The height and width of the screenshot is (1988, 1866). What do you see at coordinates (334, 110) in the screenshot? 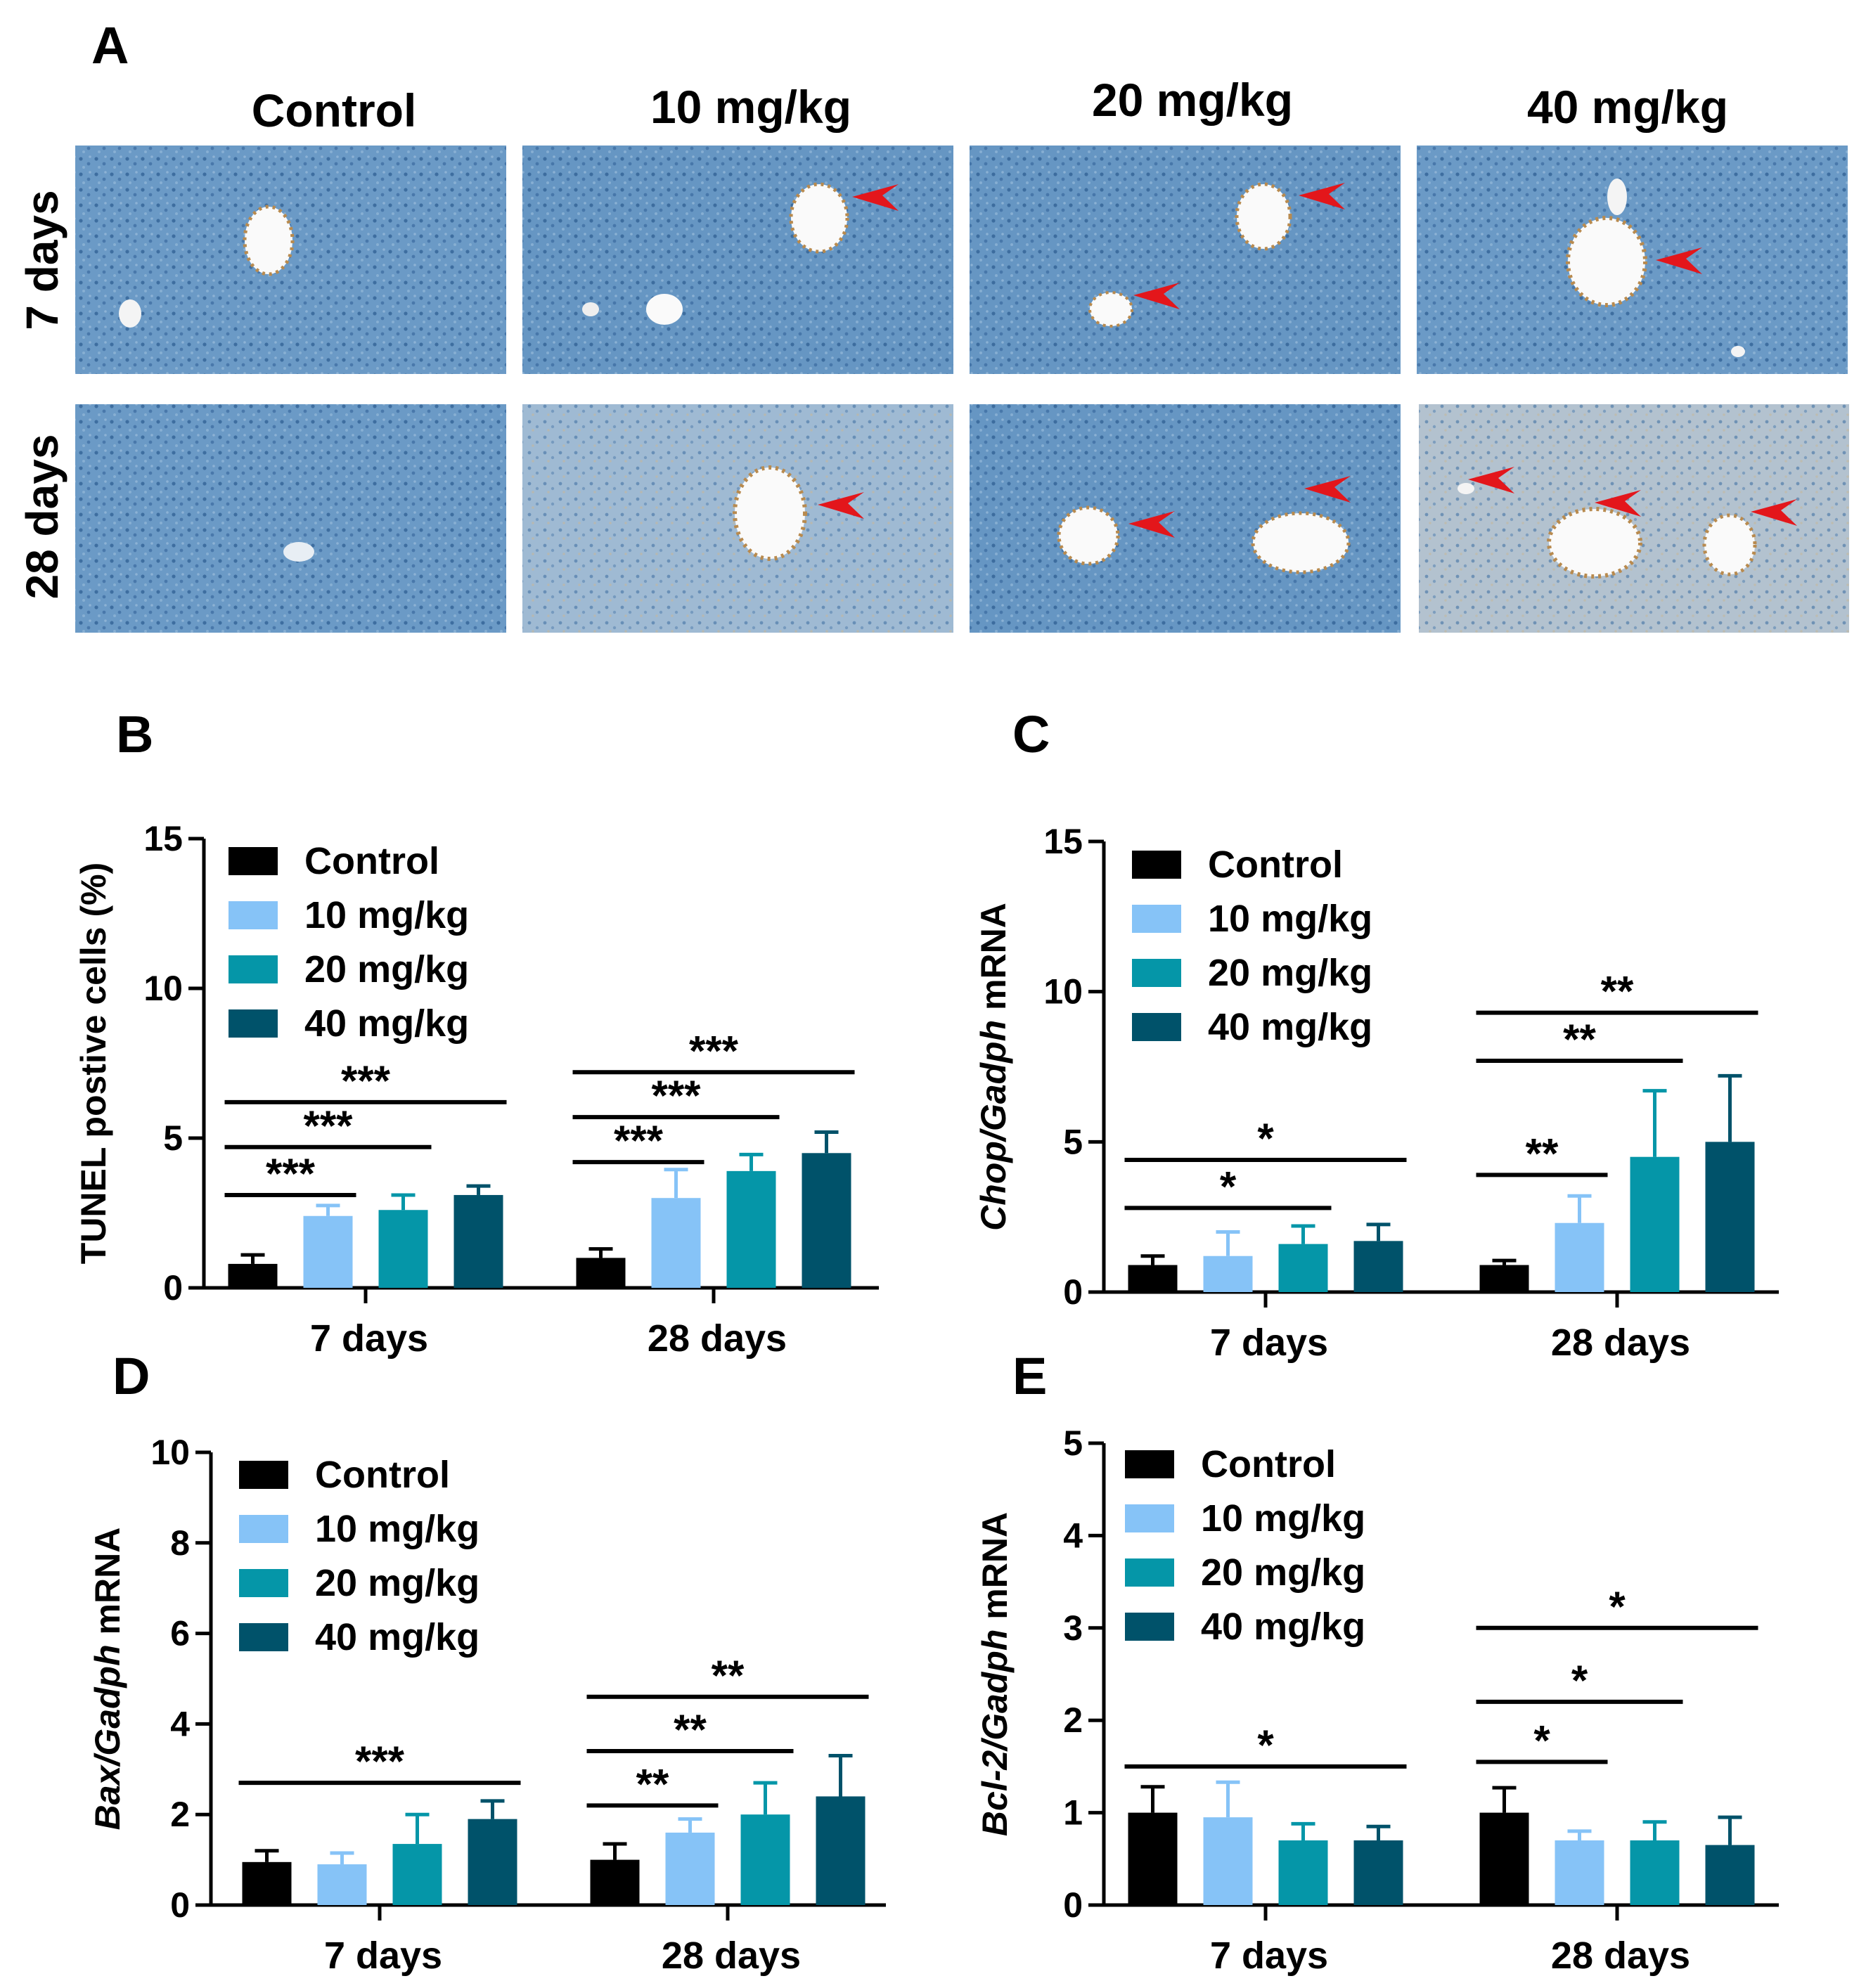
I see `column-title-control: Control` at bounding box center [334, 110].